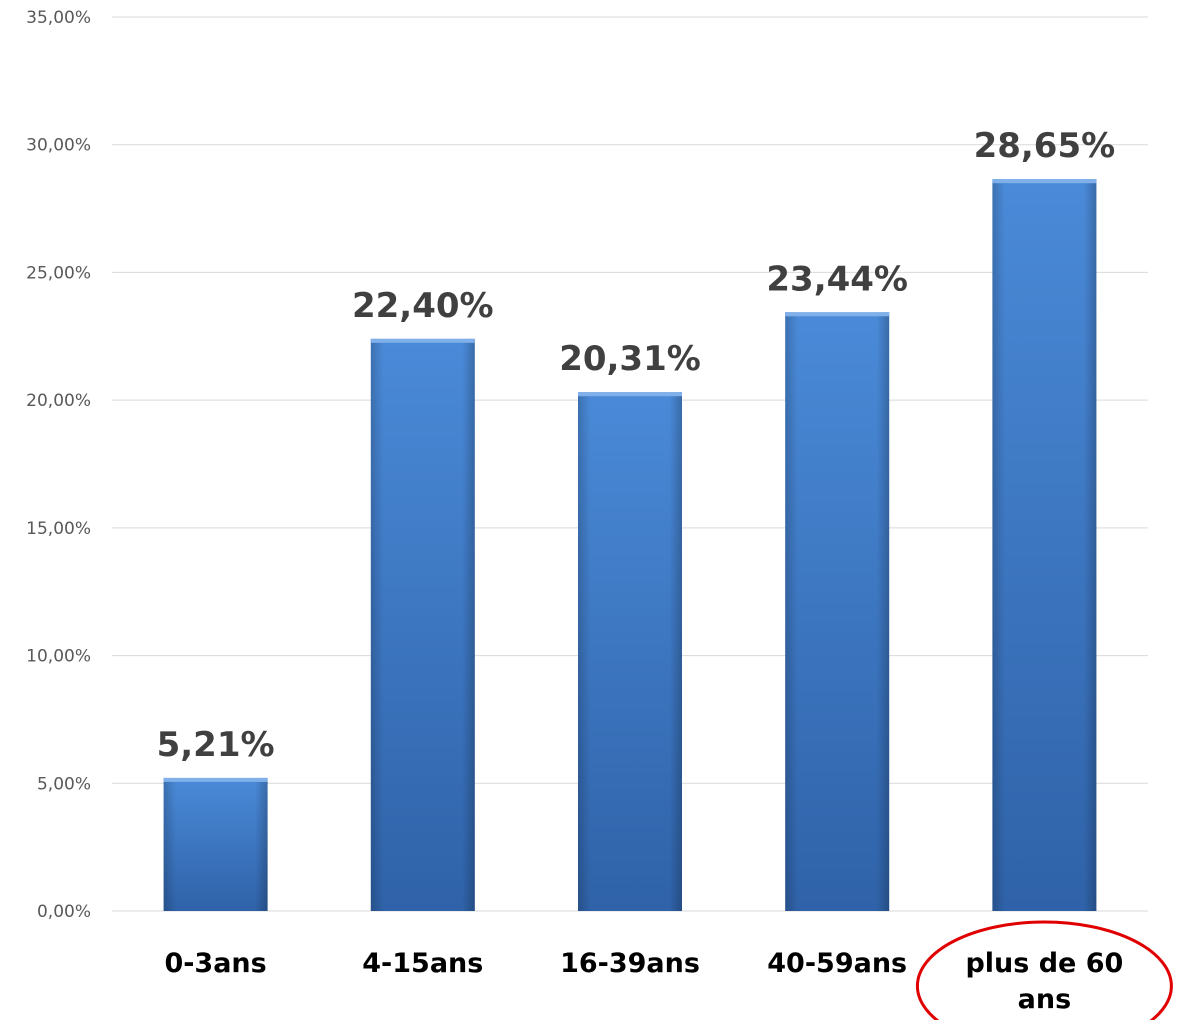 Image resolution: width=1185 pixels, height=1020 pixels. Describe the element at coordinates (422, 963) in the screenshot. I see `x-tick-label: 4-15ans` at that location.